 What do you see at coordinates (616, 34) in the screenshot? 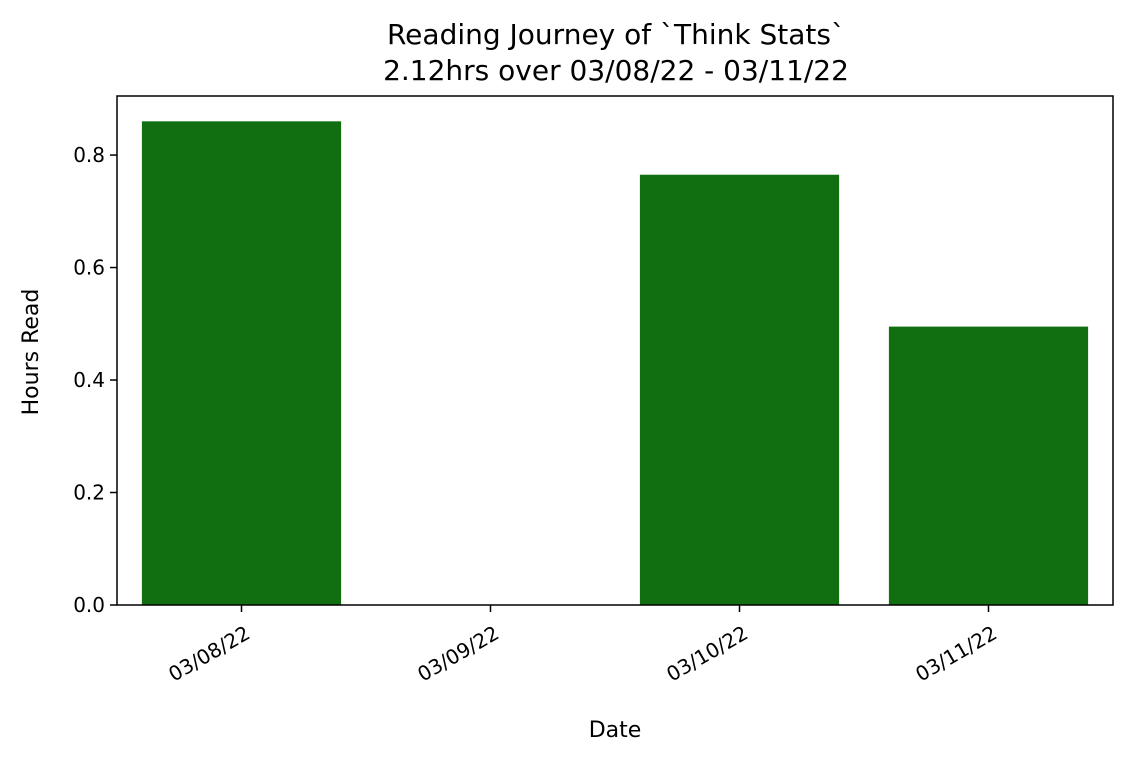
I see `chart-title: Reading Journey of `Think Stats`` at bounding box center [616, 34].